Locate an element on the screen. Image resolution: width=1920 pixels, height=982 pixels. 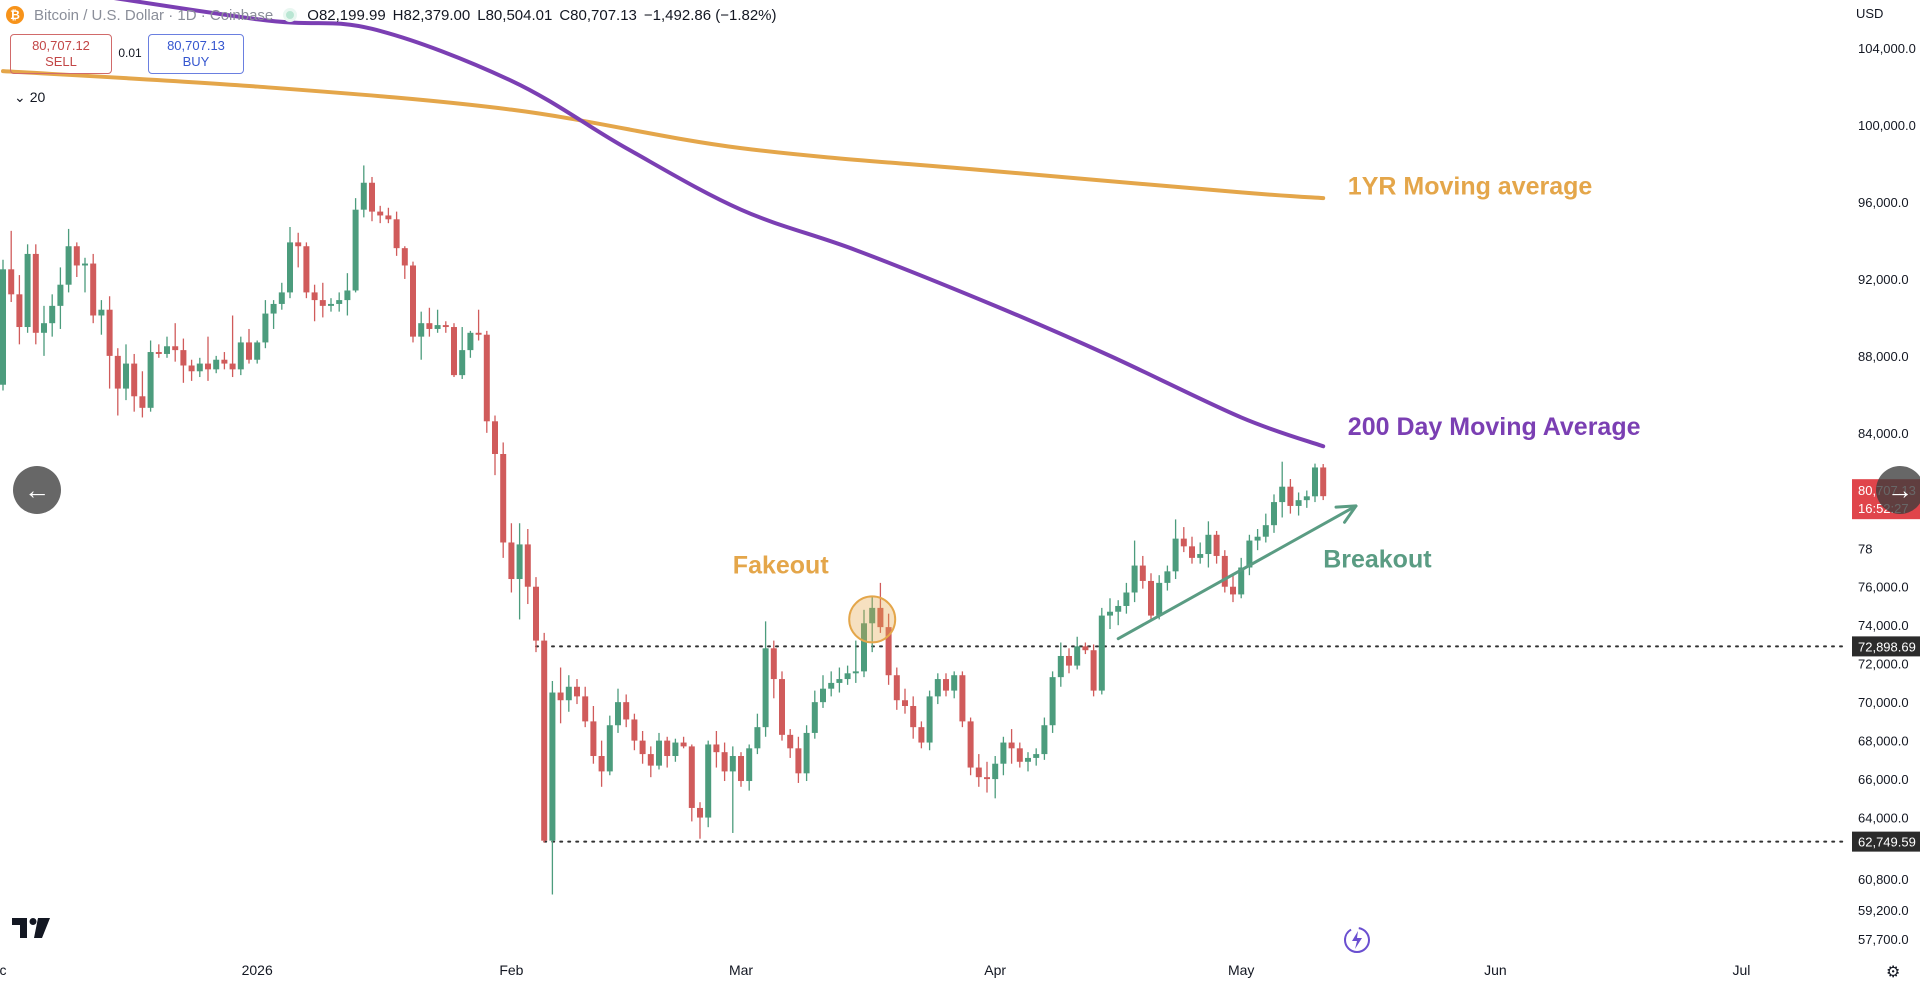
level-price-tag is located at coordinates (1886, 841).